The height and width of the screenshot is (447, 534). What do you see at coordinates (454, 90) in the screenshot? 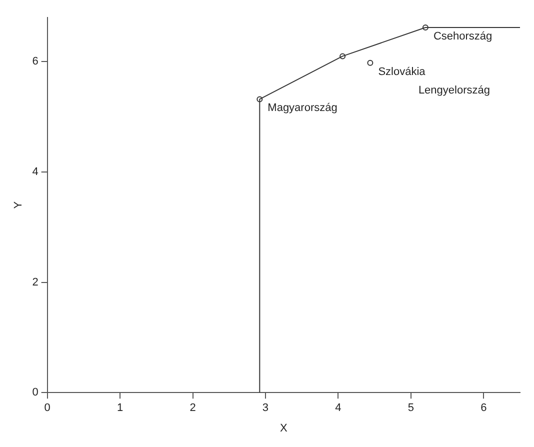
I see `annotation: Lengyelország` at bounding box center [454, 90].